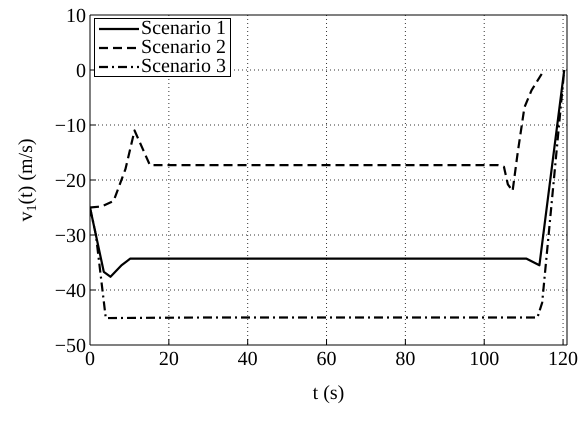 The image size is (586, 425). What do you see at coordinates (168, 359) in the screenshot?
I see `x-tick-label: 20` at bounding box center [168, 359].